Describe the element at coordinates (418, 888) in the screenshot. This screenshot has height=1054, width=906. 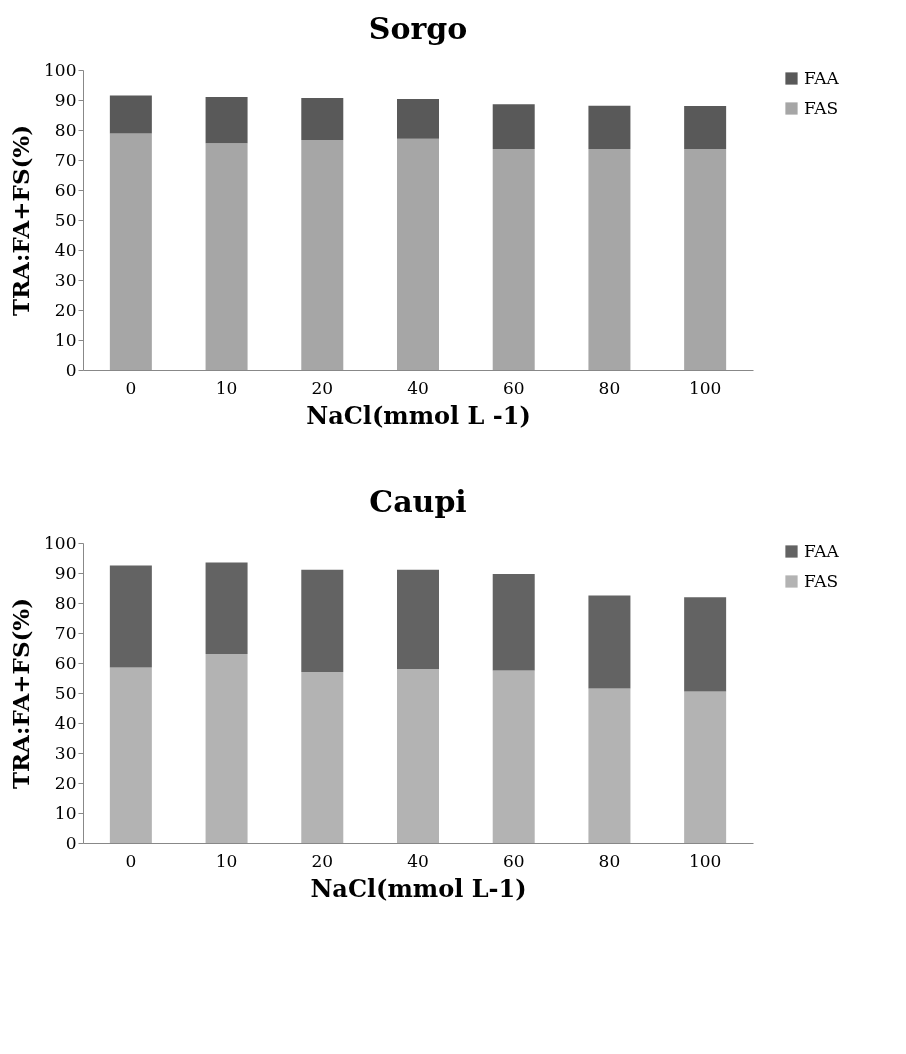
I see `x-axis-title: NaCl(mmol L-1)` at that location.